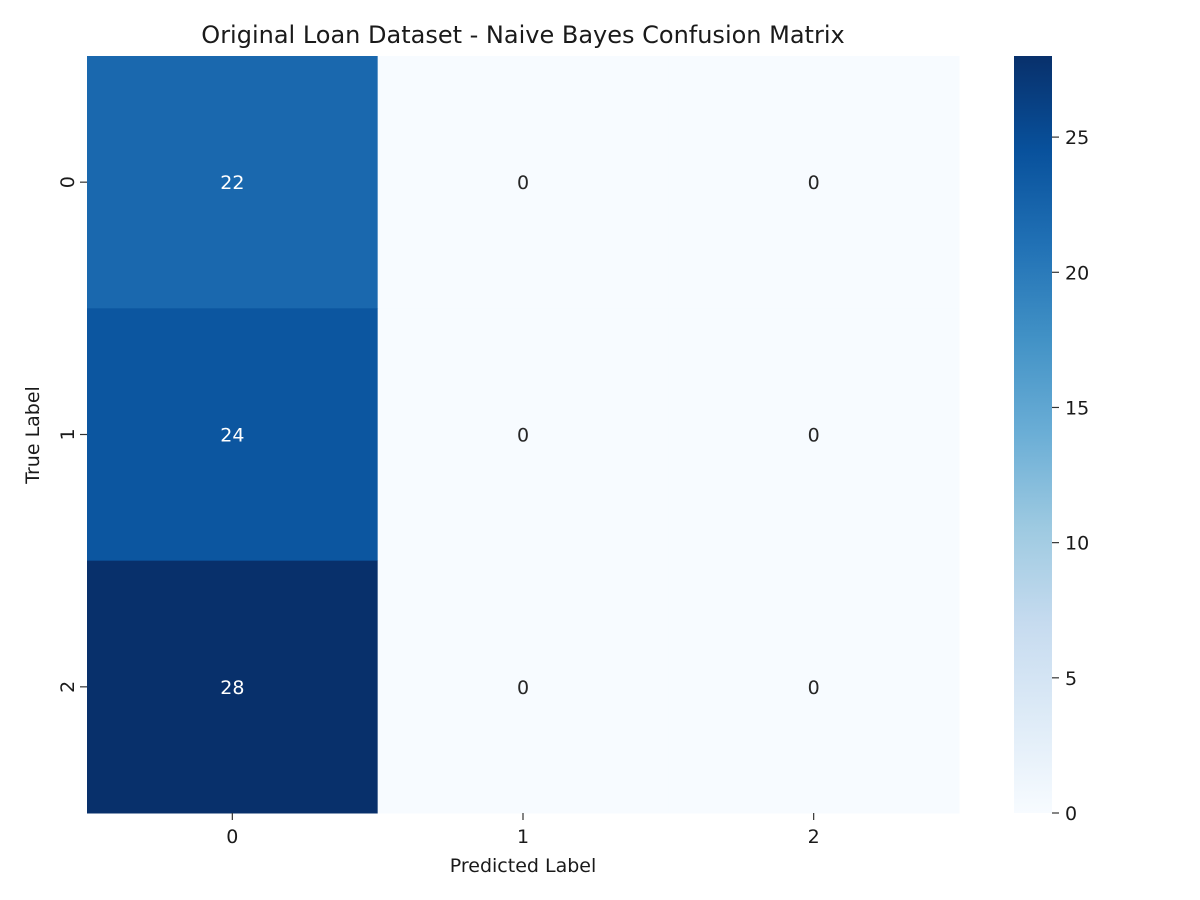 Image resolution: width=1200 pixels, height=900 pixels. What do you see at coordinates (1077, 138) in the screenshot?
I see `colorbar-tick-label: 25` at bounding box center [1077, 138].